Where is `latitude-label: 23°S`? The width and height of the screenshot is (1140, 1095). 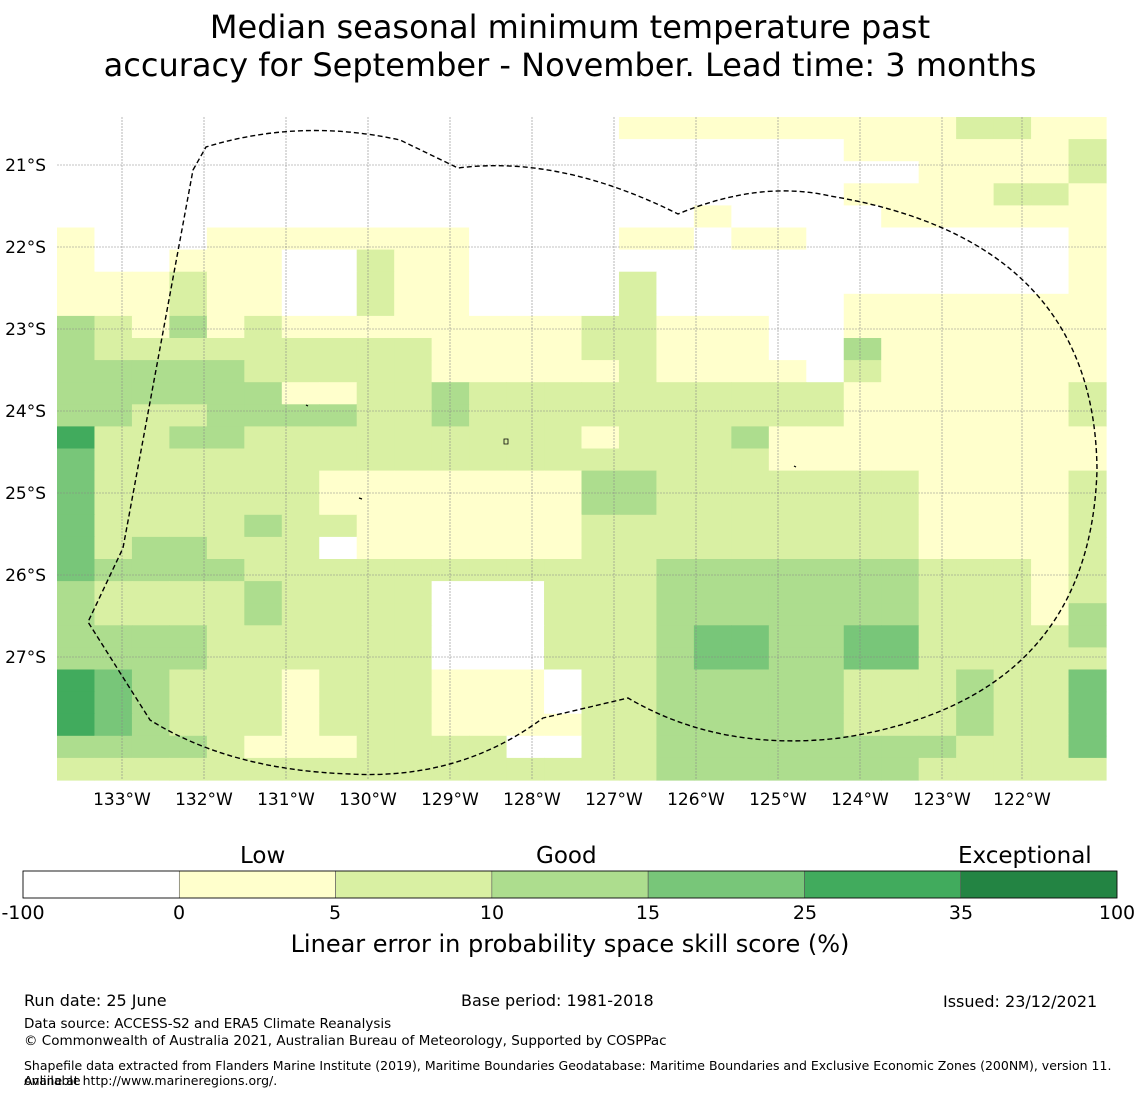 latitude-label: 23°S is located at coordinates (25, 330).